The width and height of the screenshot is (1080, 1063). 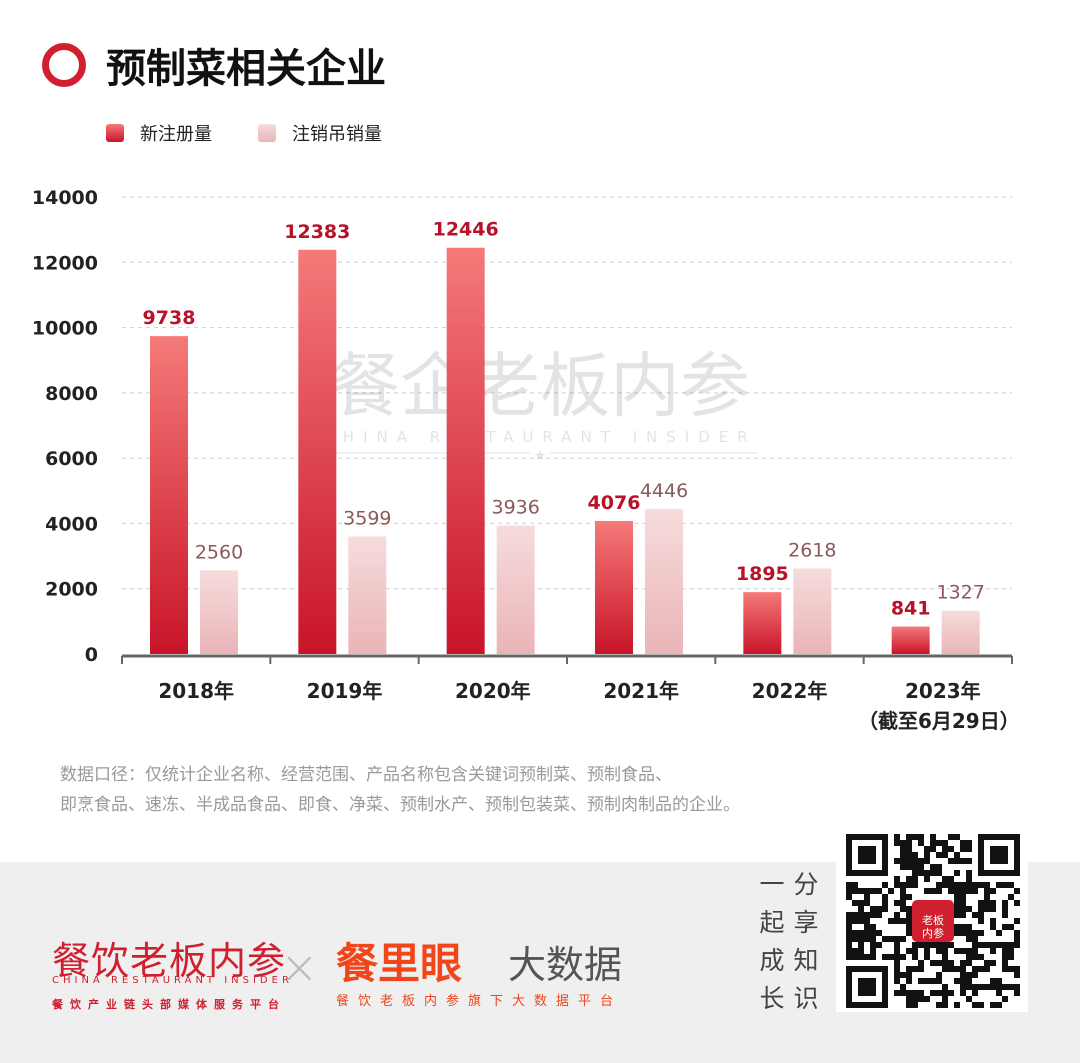 What do you see at coordinates (762, 623) in the screenshot?
I see `bar-new` at bounding box center [762, 623].